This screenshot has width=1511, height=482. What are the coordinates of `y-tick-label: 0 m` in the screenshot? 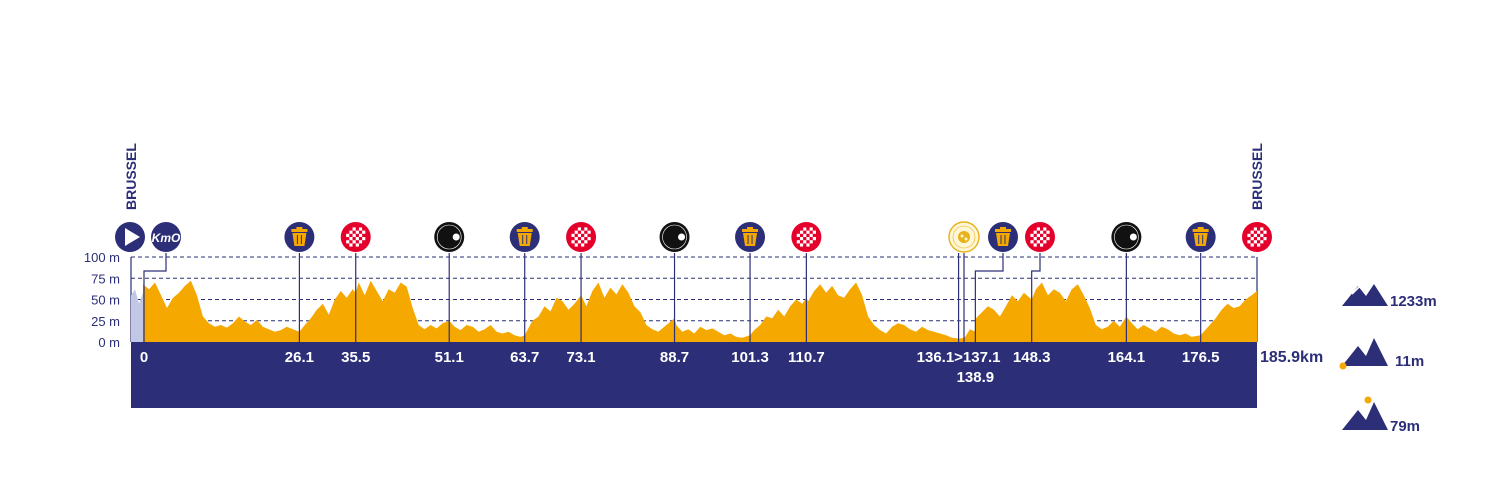 It's located at (109, 342).